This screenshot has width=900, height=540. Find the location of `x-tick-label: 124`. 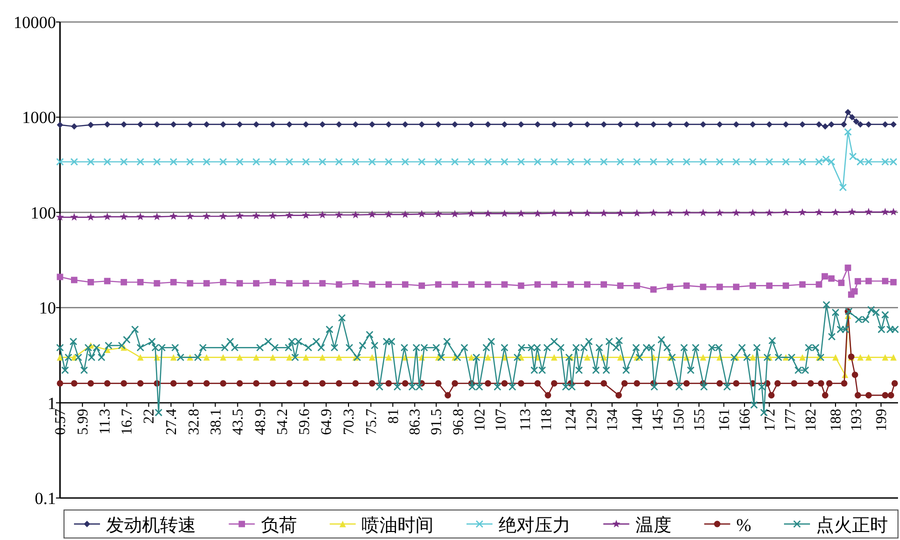

x-tick-label: 124 is located at coordinates (572, 420).